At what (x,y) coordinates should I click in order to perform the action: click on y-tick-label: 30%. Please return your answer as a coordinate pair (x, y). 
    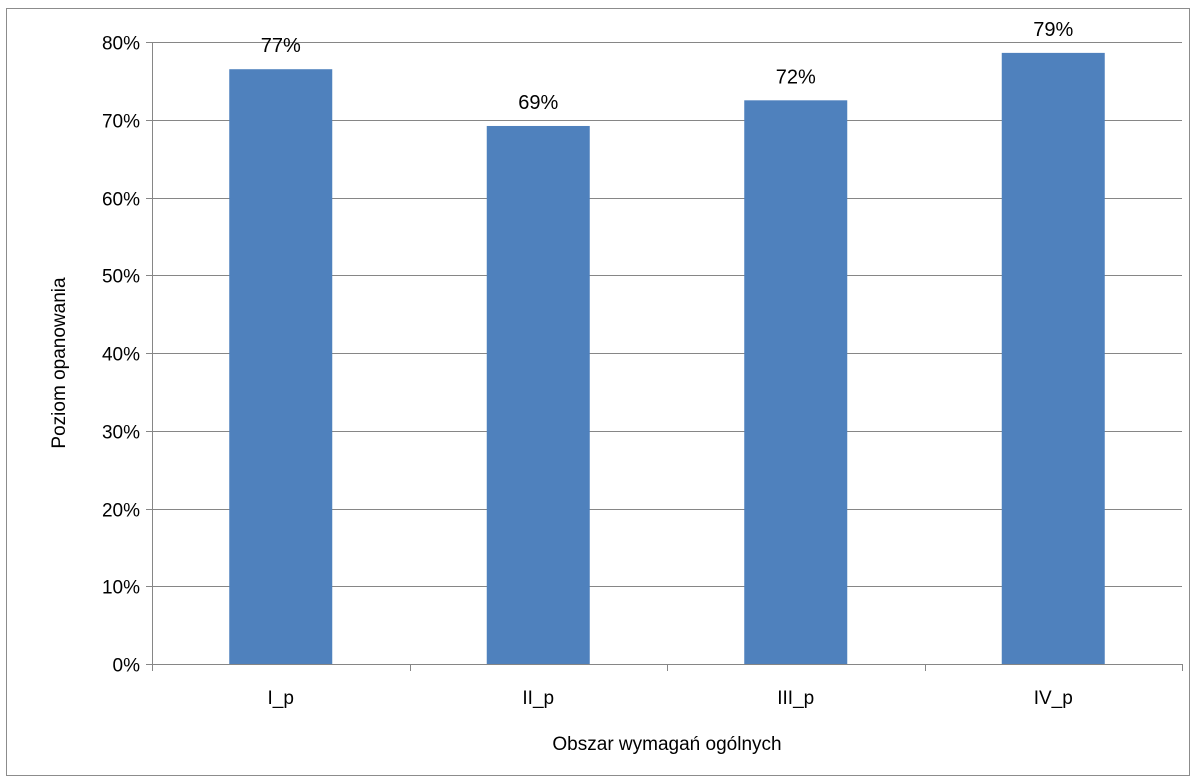
    Looking at the image, I should click on (121, 433).